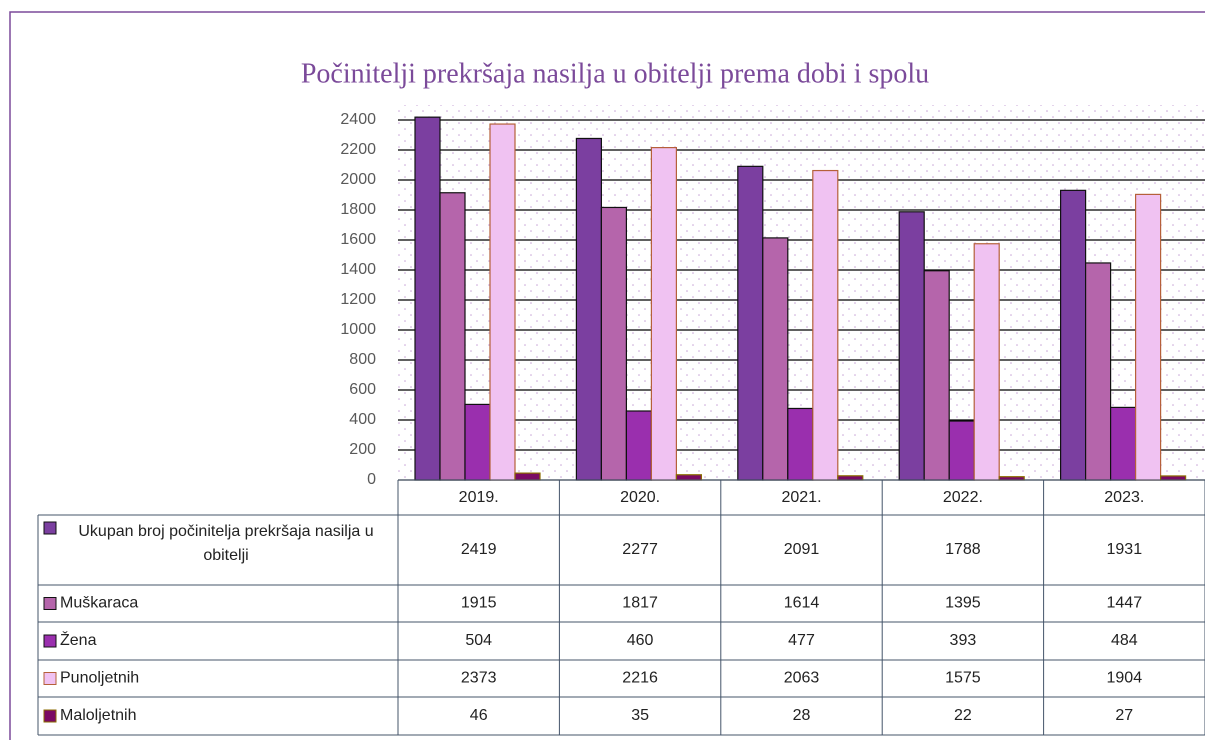 The width and height of the screenshot is (1205, 740). Describe the element at coordinates (478, 640) in the screenshot. I see `table-value: 504` at that location.